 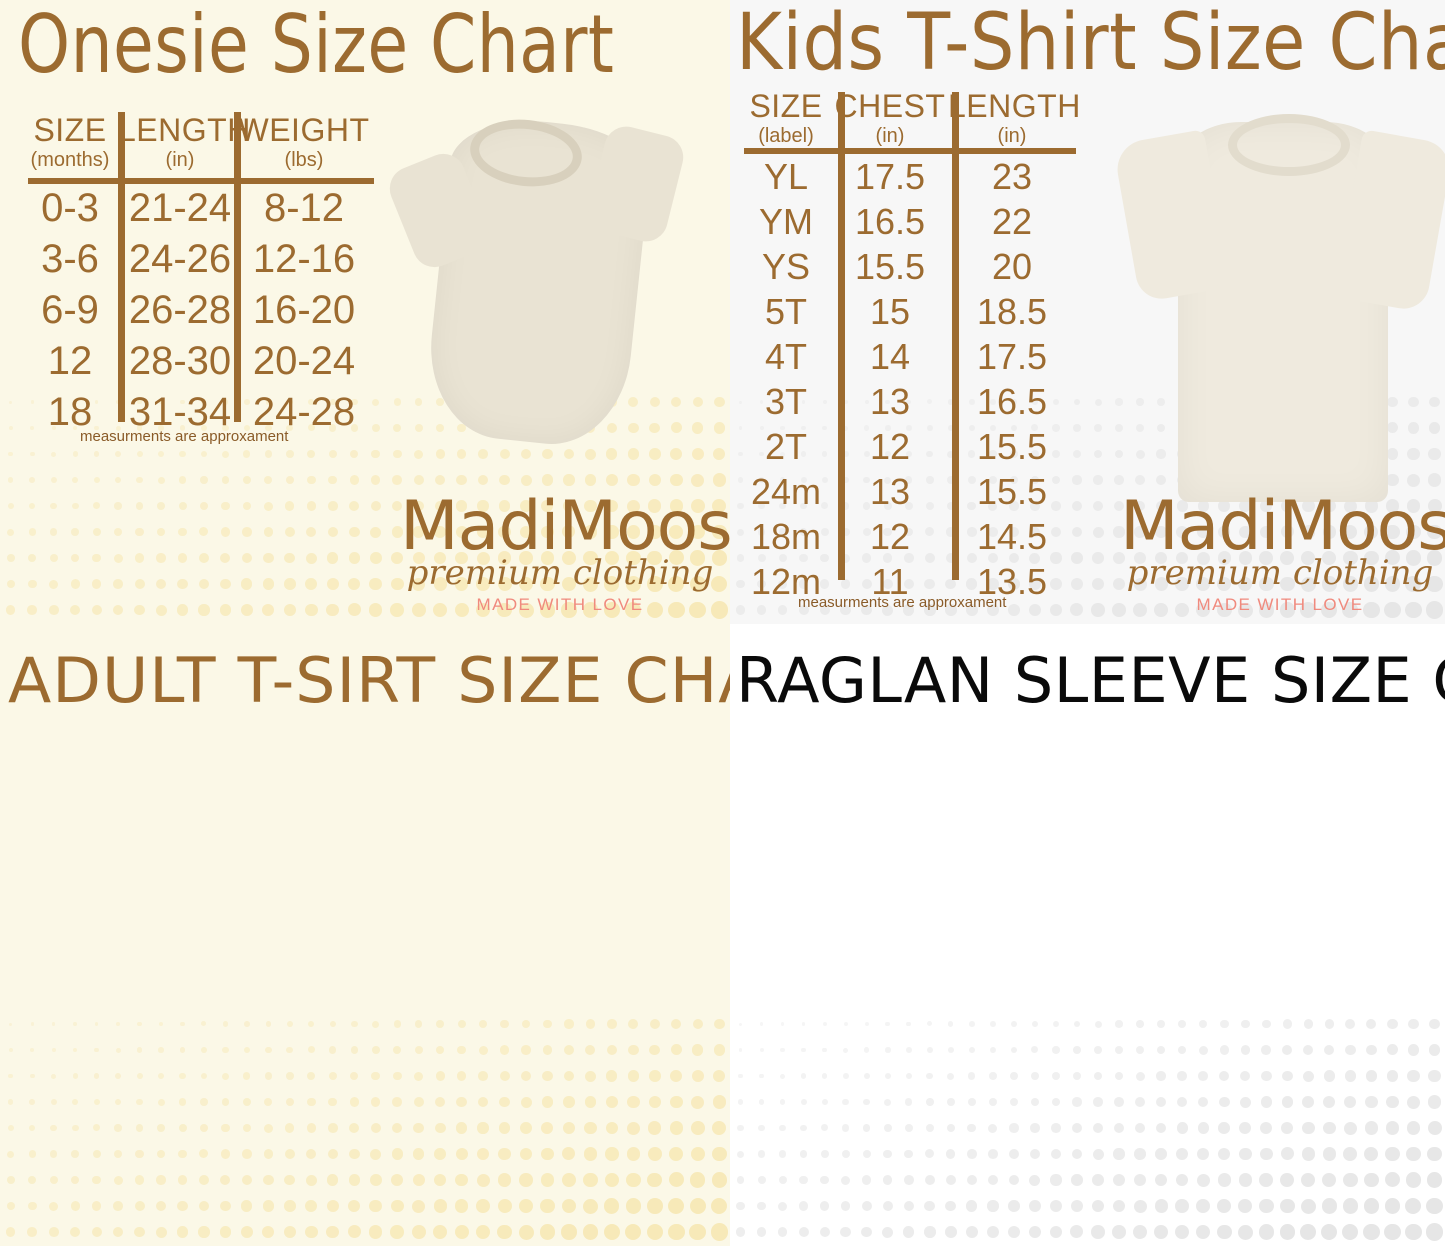 What do you see at coordinates (369, 680) in the screenshot?
I see `adult-title: ADULT T-SIRT SIZE CHART` at bounding box center [369, 680].